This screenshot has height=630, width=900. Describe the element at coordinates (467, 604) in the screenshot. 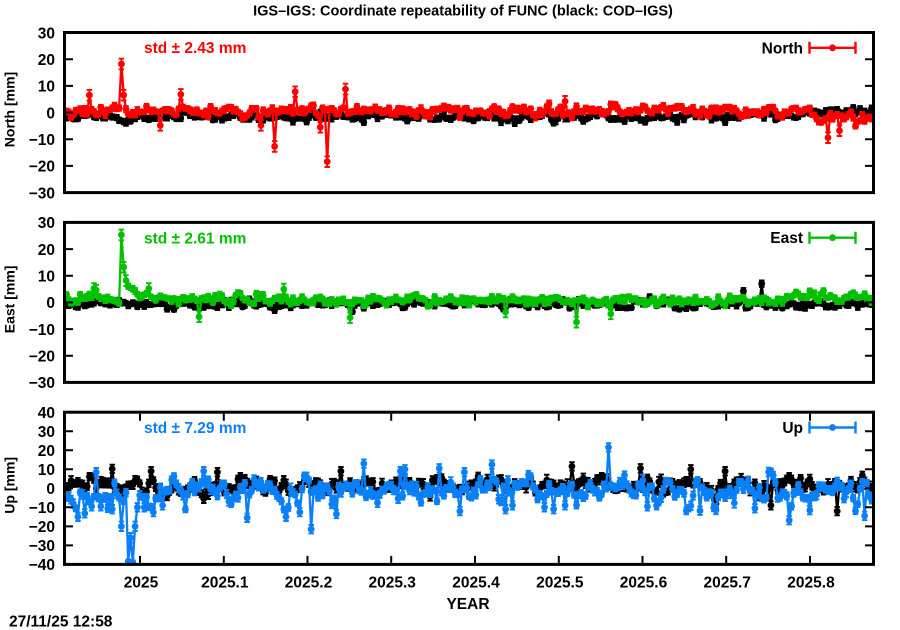

I see `svg-text: YEAR` at that location.